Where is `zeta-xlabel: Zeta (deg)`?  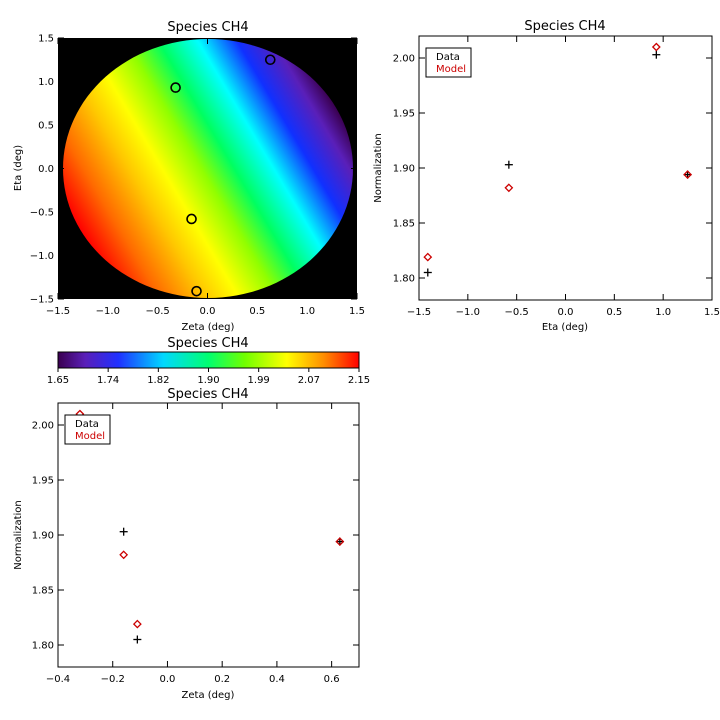 zeta-xlabel: Zeta (deg) is located at coordinates (208, 695).